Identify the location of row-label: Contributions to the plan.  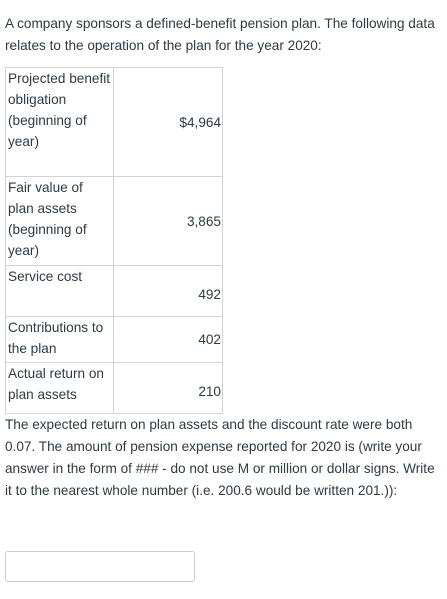
(59, 339).